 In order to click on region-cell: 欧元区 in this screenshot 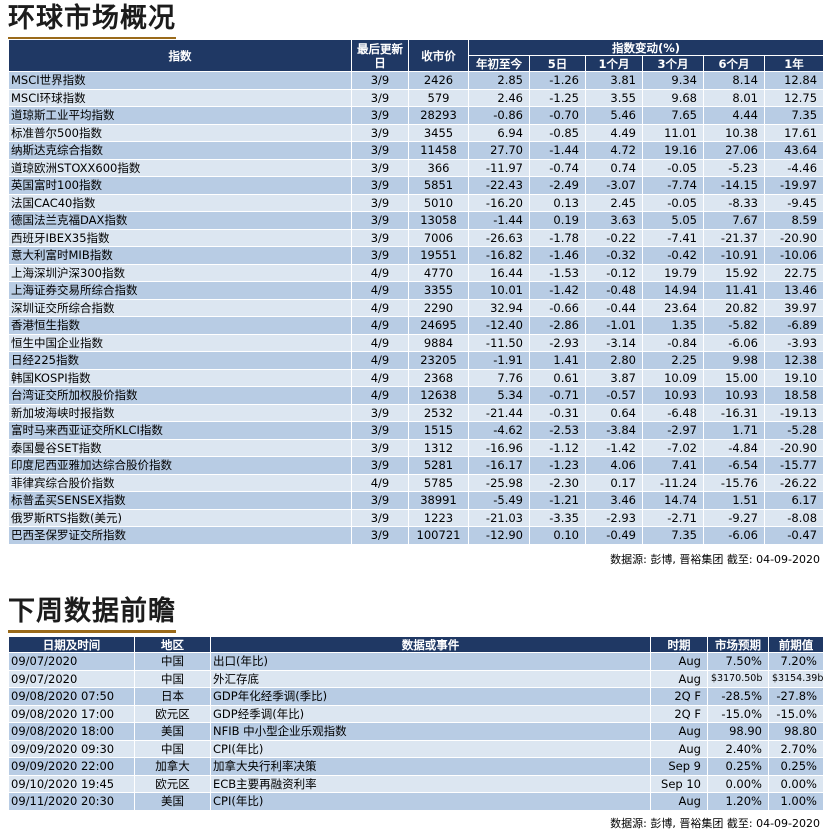, I will do `click(172, 713)`.